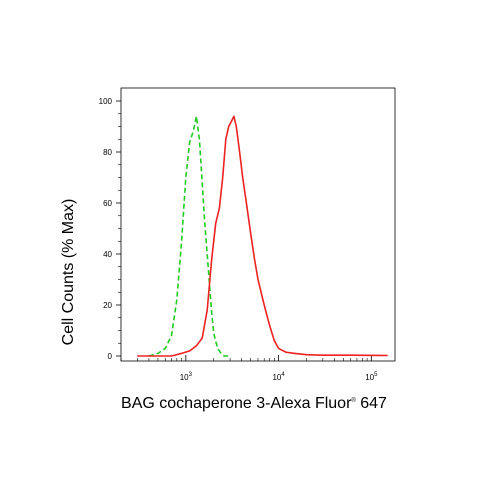  What do you see at coordinates (107, 203) in the screenshot?
I see `y-tick-label: 60` at bounding box center [107, 203].